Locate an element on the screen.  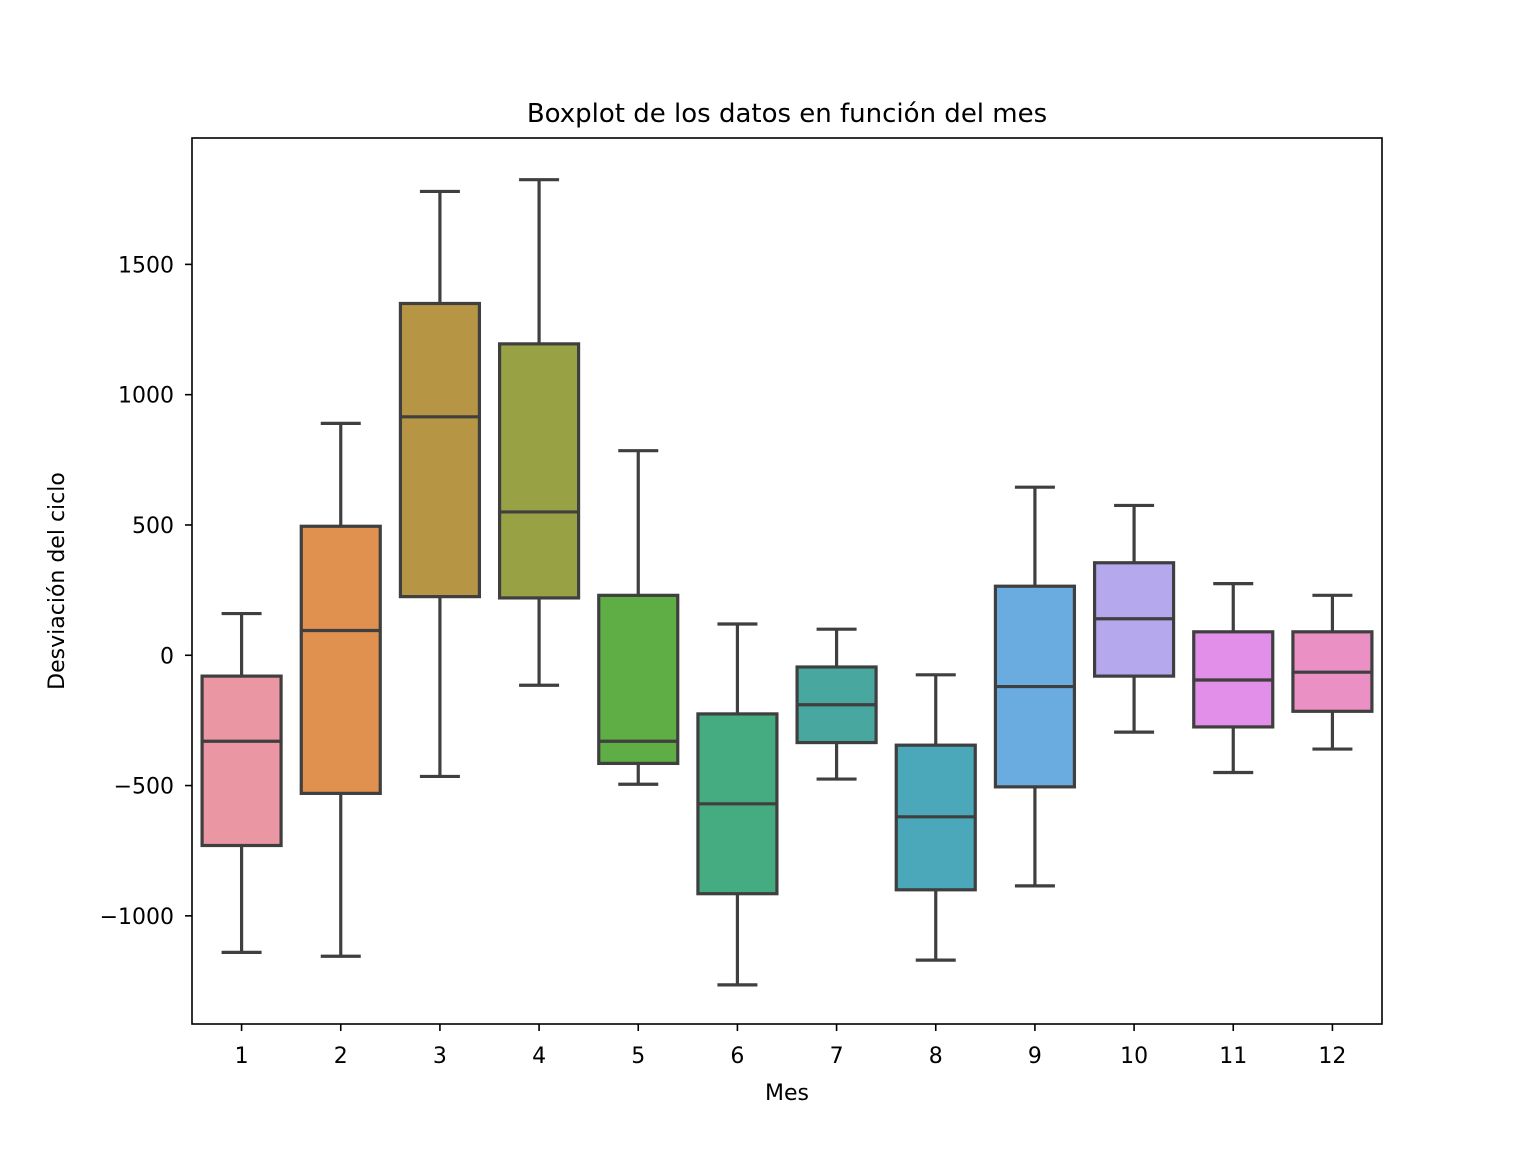
x-tick-label-9: 9 is located at coordinates (1035, 1056).